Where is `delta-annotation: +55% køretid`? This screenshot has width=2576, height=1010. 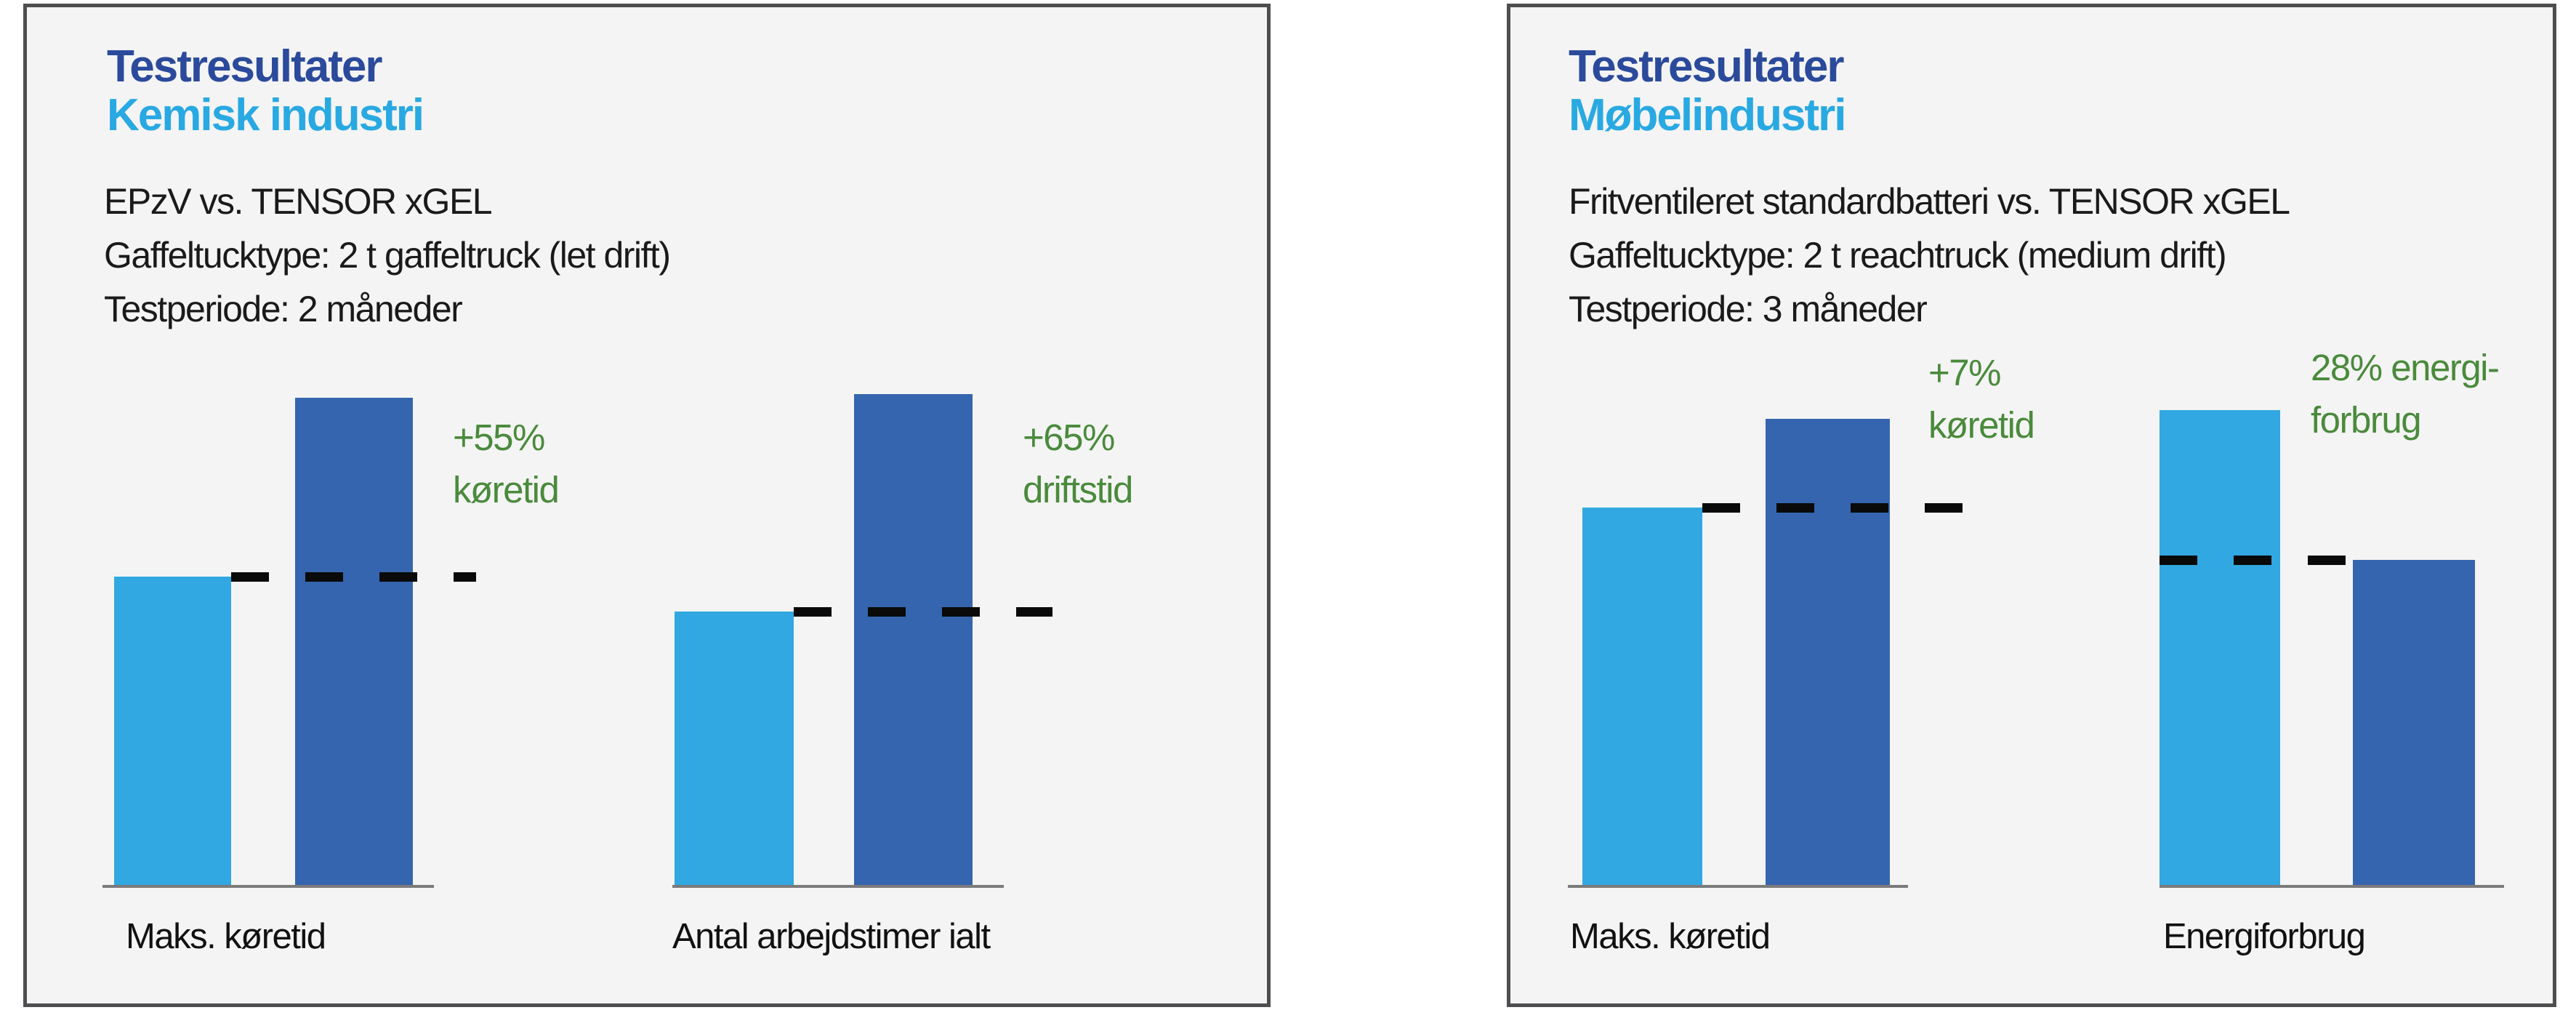
delta-annotation: +55% køretid is located at coordinates (506, 464).